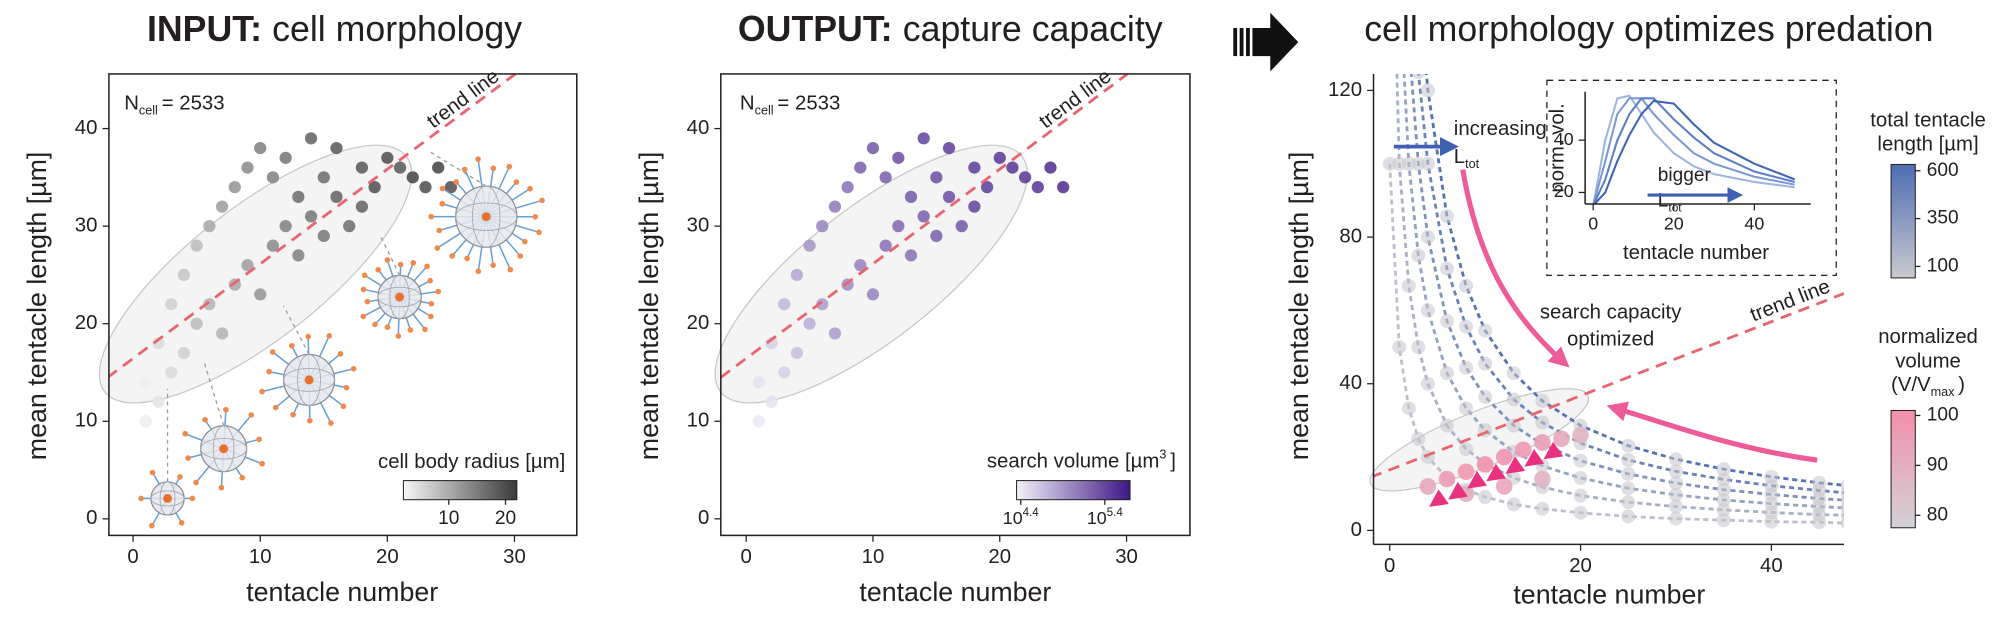 The image size is (2000, 617). Describe the element at coordinates (790, 105) in the screenshot. I see `count-label: Ncell = 2533` at that location.